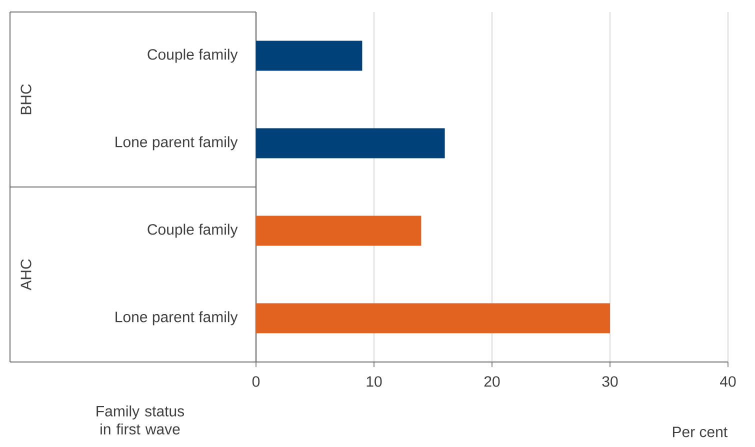 Image resolution: width=755 pixels, height=447 pixels. What do you see at coordinates (728, 381) in the screenshot?
I see `x-tick-label: 40` at bounding box center [728, 381].